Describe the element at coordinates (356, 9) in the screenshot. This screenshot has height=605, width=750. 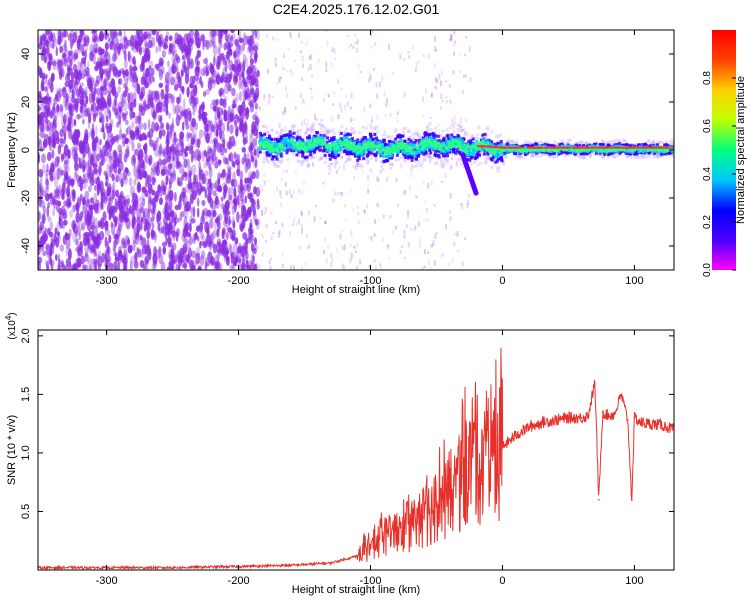
I see `figure-title: C2E4.2025.176.12.02.G01` at that location.